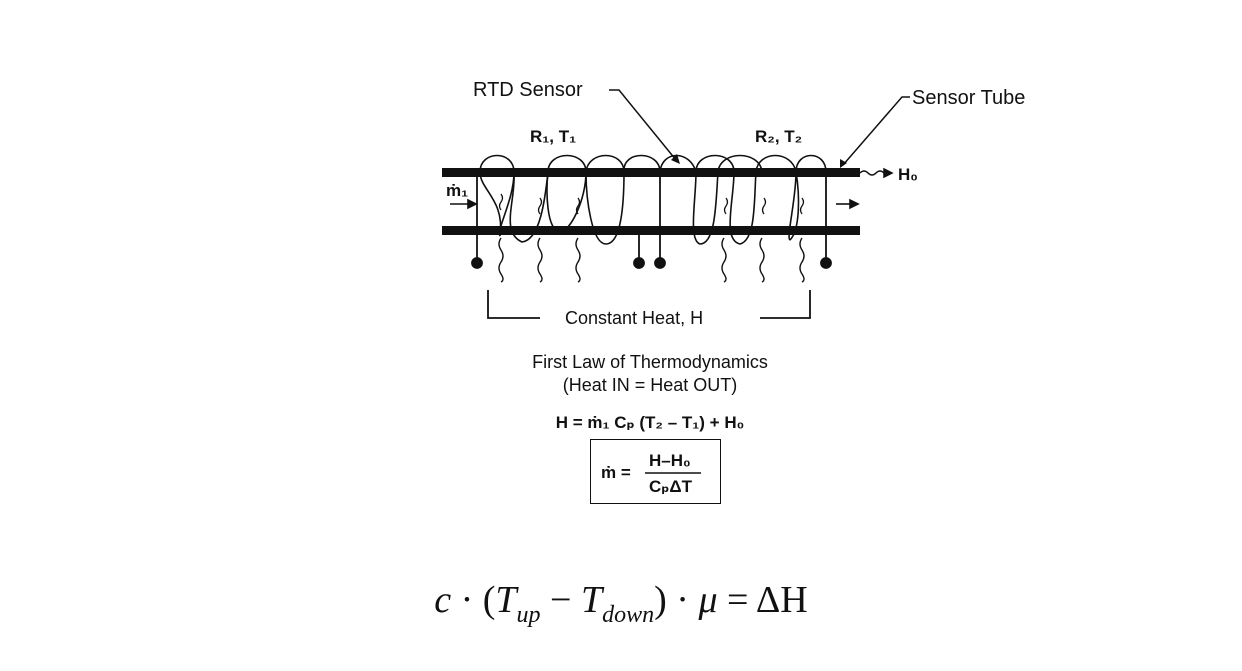 Image resolution: width=1242 pixels, height=671 pixels. I want to click on subscript-up: up, so click(528, 615).